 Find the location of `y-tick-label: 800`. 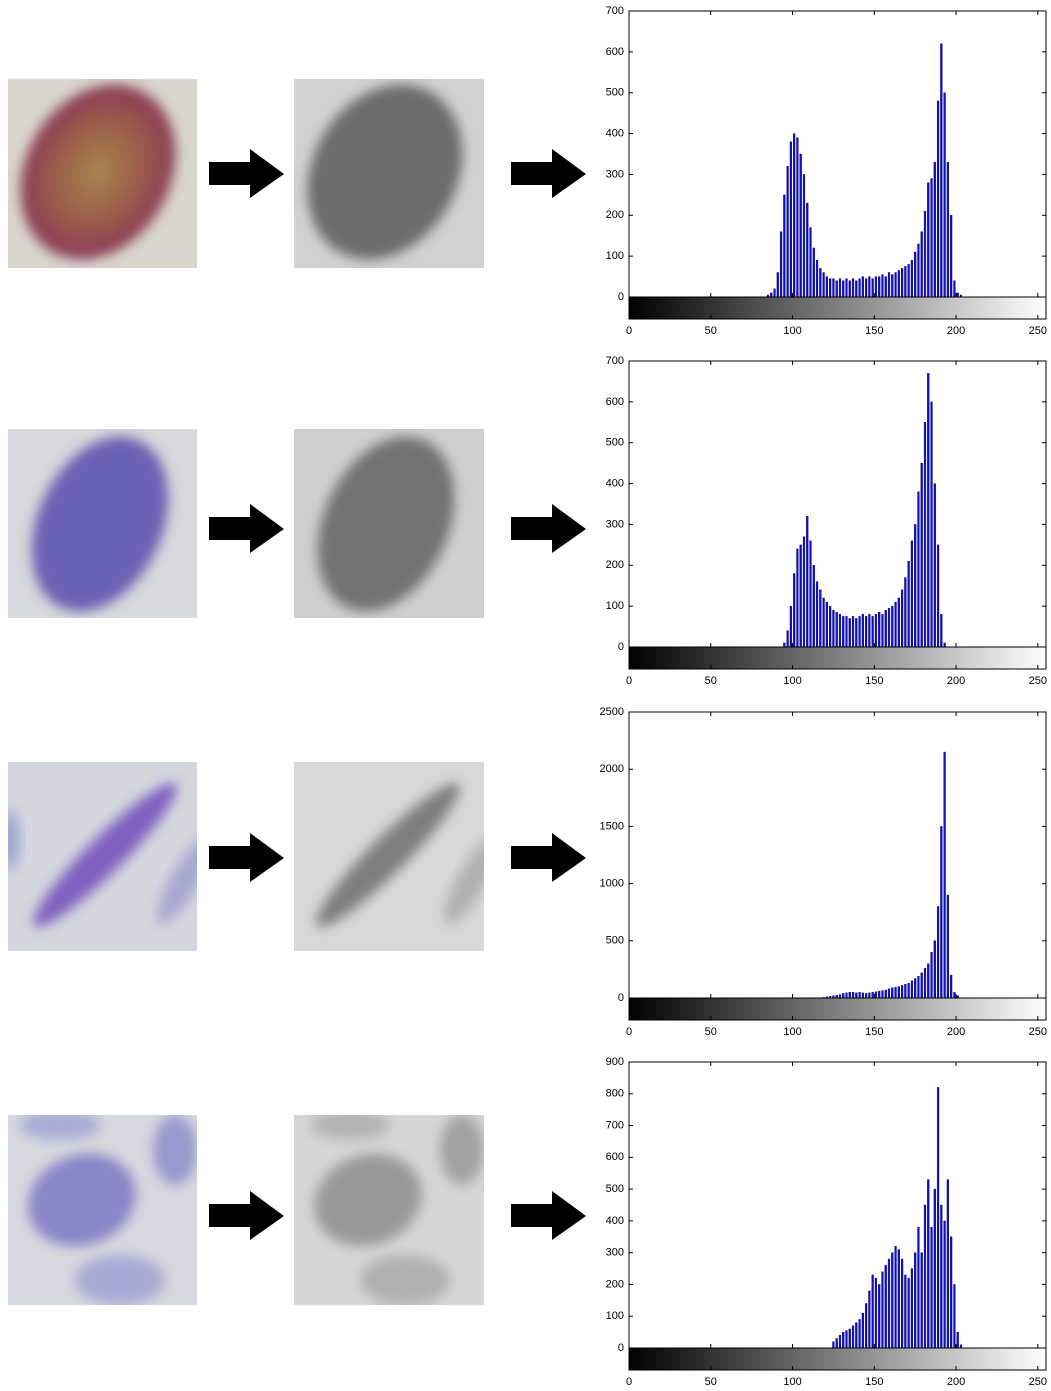

y-tick-label: 800 is located at coordinates (615, 1094).